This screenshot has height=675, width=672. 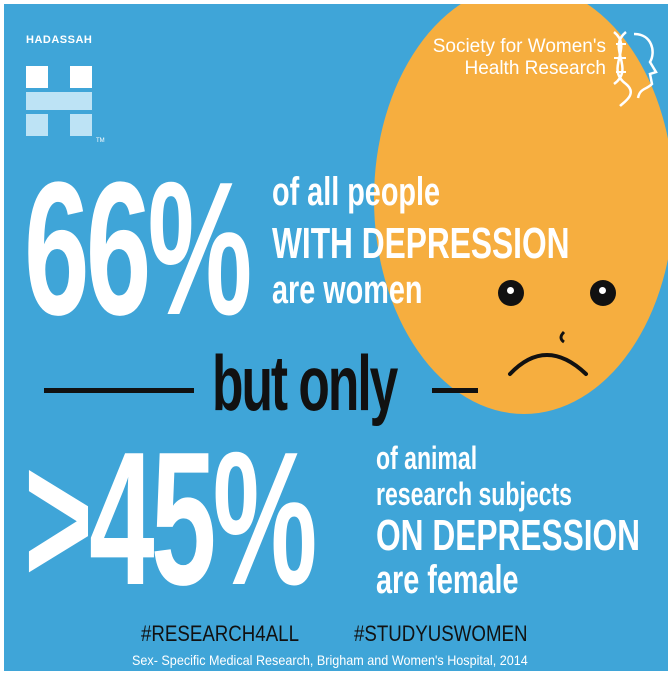 I want to click on divider-rule-left, so click(x=119, y=390).